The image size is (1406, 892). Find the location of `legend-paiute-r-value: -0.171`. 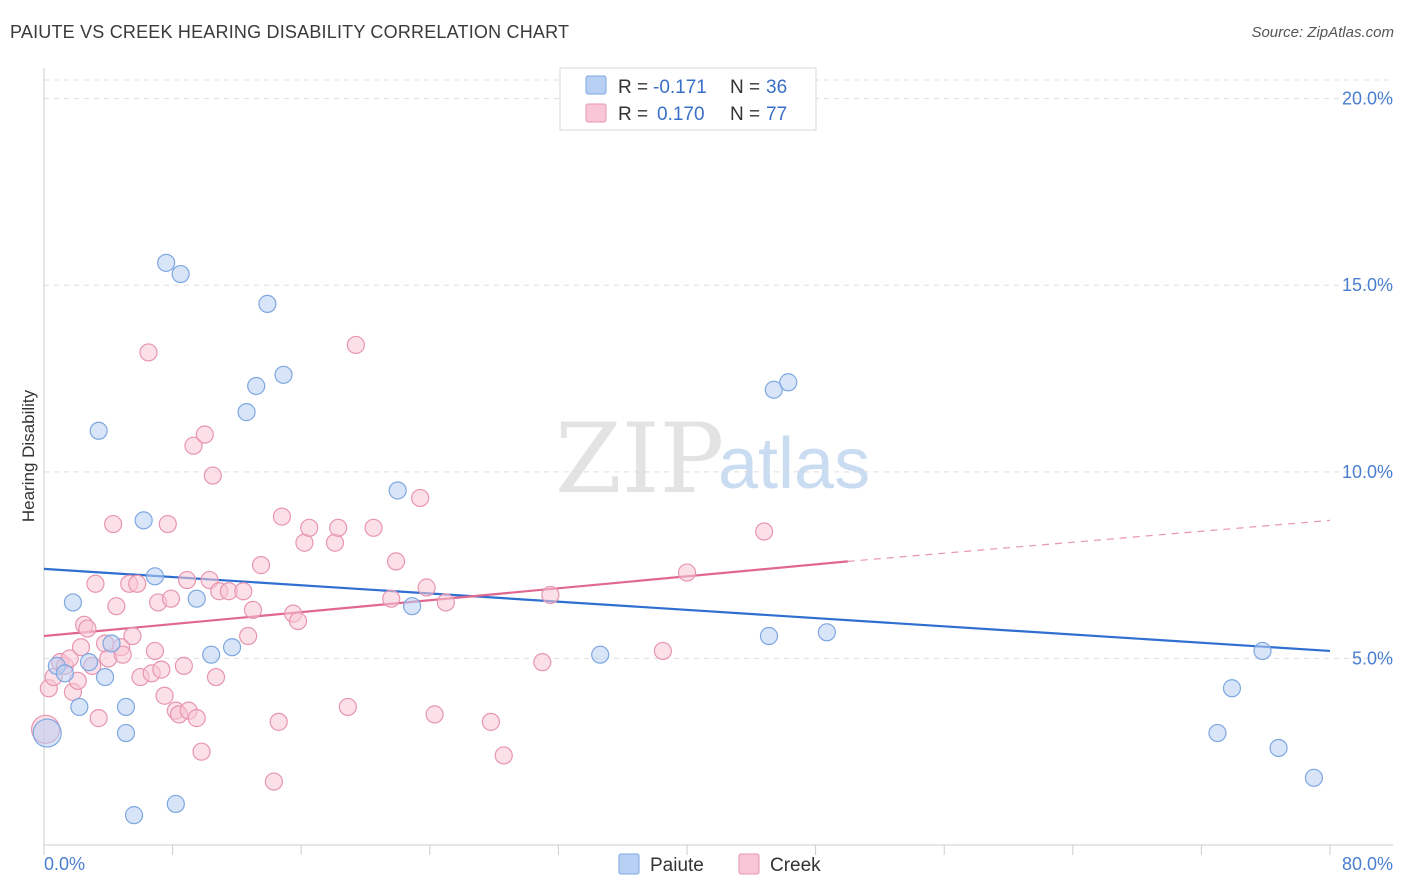

legend-paiute-r-value: -0.171 is located at coordinates (680, 87).